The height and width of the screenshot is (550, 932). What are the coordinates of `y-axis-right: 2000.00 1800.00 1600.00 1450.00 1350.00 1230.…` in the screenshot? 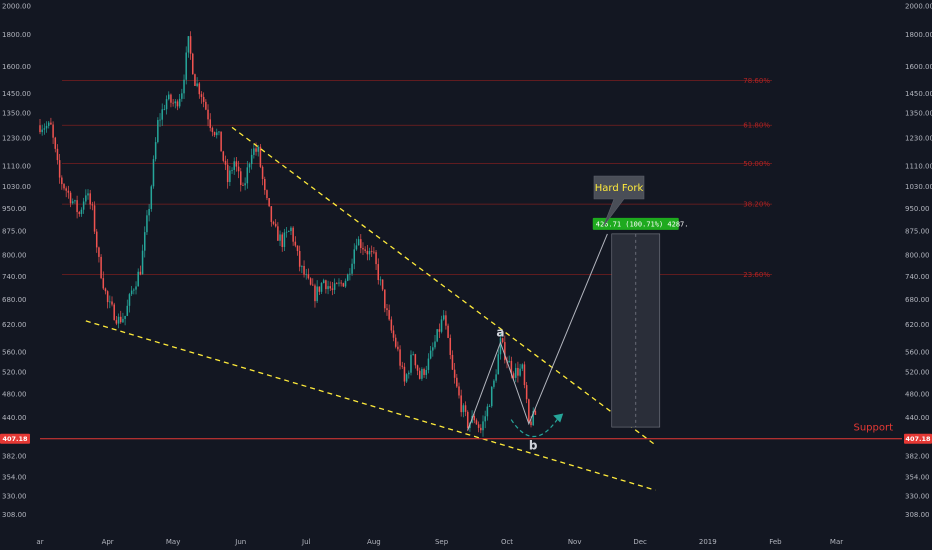 It's located at (918, 261).